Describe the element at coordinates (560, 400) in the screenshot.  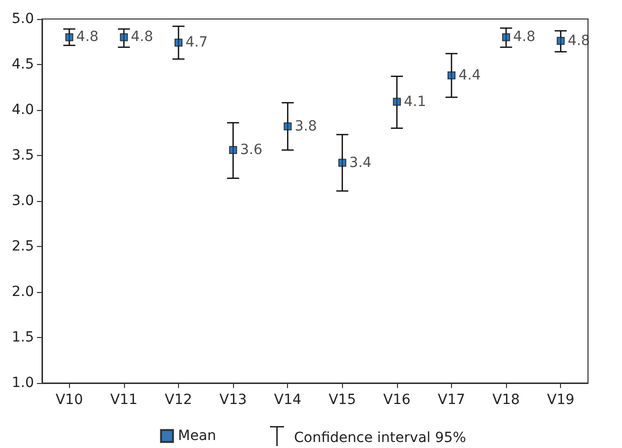
I see `x-tick-label: V19` at that location.